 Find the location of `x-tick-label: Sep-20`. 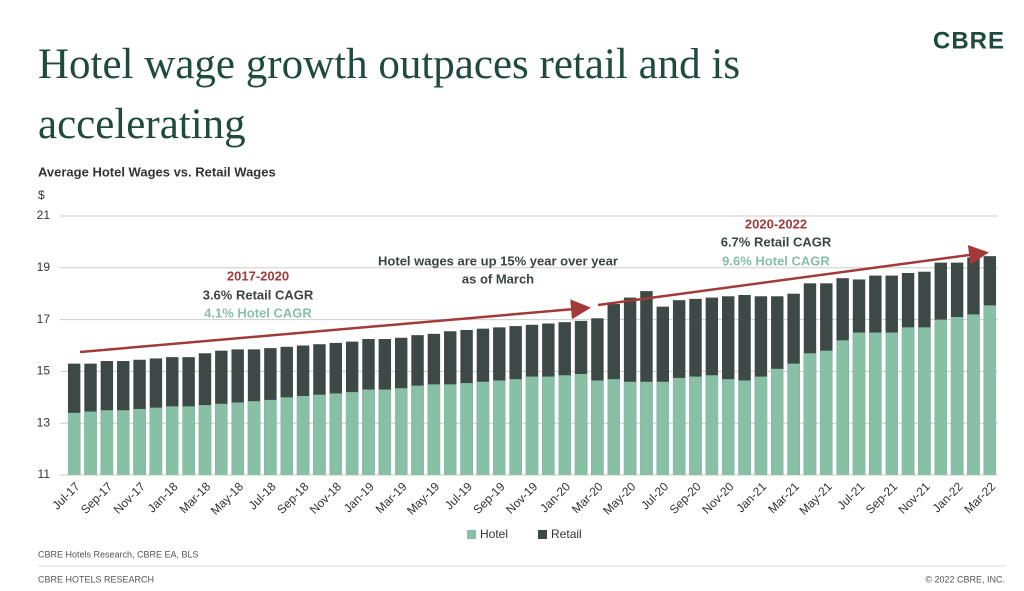

x-tick-label: Sep-20 is located at coordinates (685, 497).